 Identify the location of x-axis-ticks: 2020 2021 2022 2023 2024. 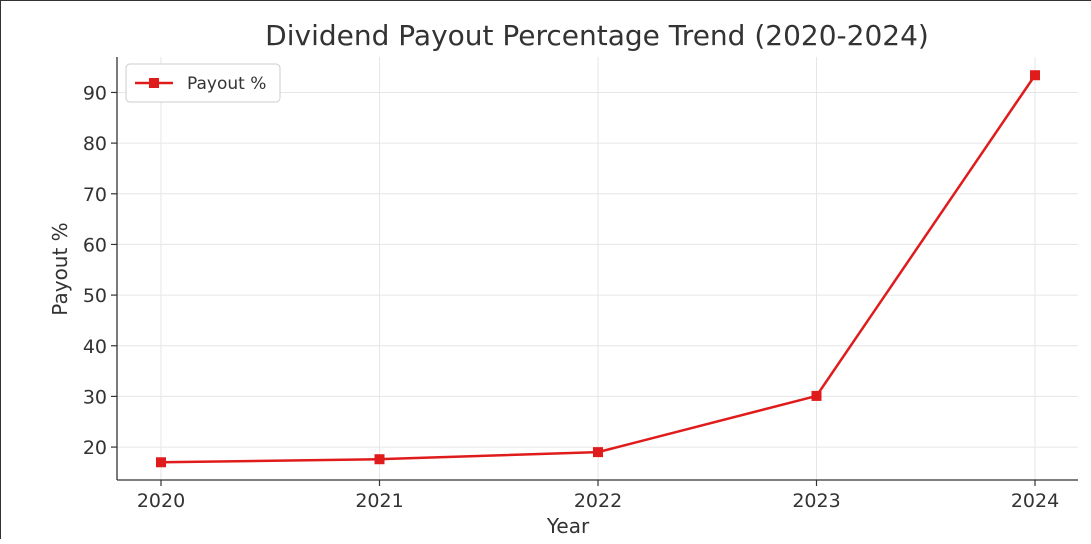
(598, 496).